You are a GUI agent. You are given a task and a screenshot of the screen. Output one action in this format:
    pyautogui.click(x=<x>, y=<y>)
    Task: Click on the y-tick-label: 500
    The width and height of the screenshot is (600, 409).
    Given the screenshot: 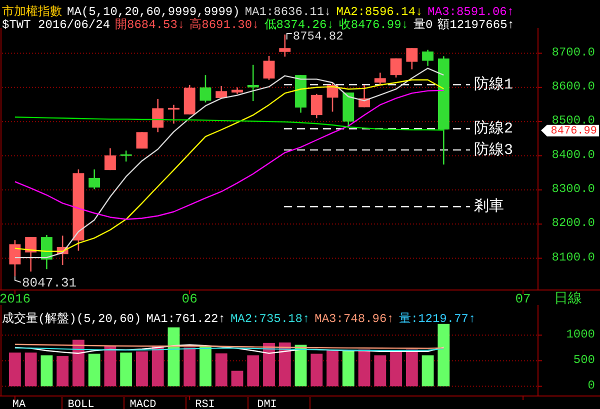 What is the action you would take?
    pyautogui.click(x=584, y=359)
    